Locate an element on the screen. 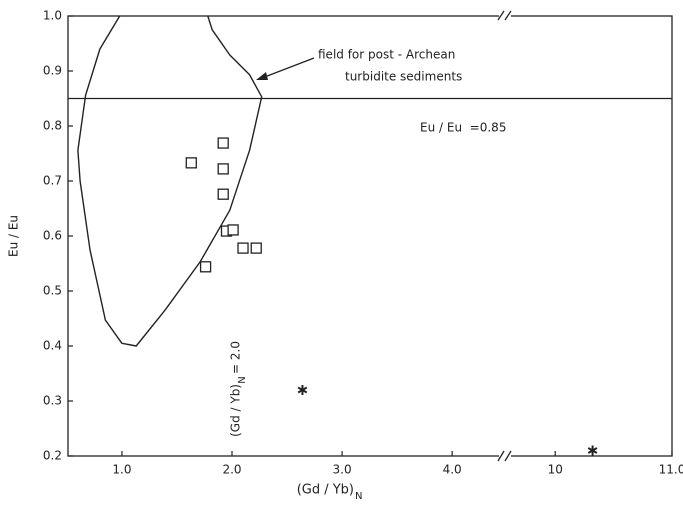  x-tick-label: 10 is located at coordinates (555, 470).